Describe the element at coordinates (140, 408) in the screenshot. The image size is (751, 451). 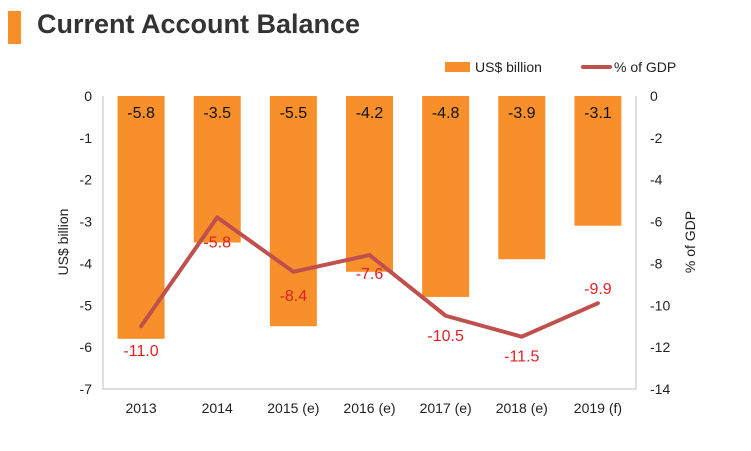
I see `x-tick-label: 2013` at that location.